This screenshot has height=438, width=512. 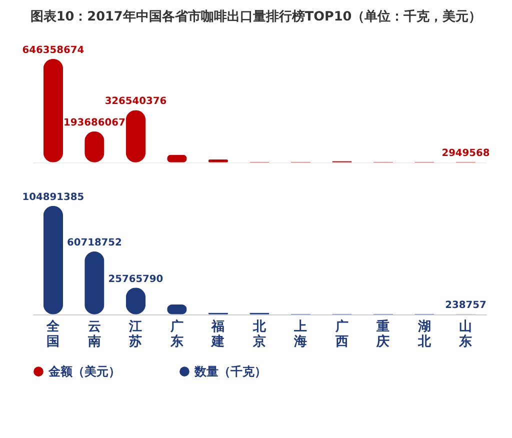 What do you see at coordinates (53, 335) in the screenshot?
I see `x-tick-label: 全国` at bounding box center [53, 335].